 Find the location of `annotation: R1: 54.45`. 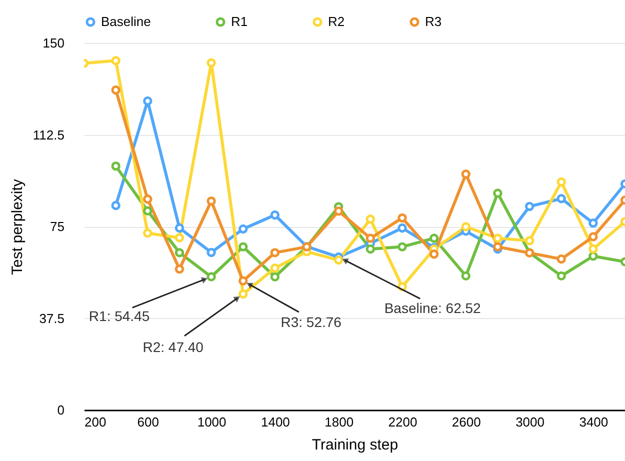

annotation: R1: 54.45 is located at coordinates (119, 316).